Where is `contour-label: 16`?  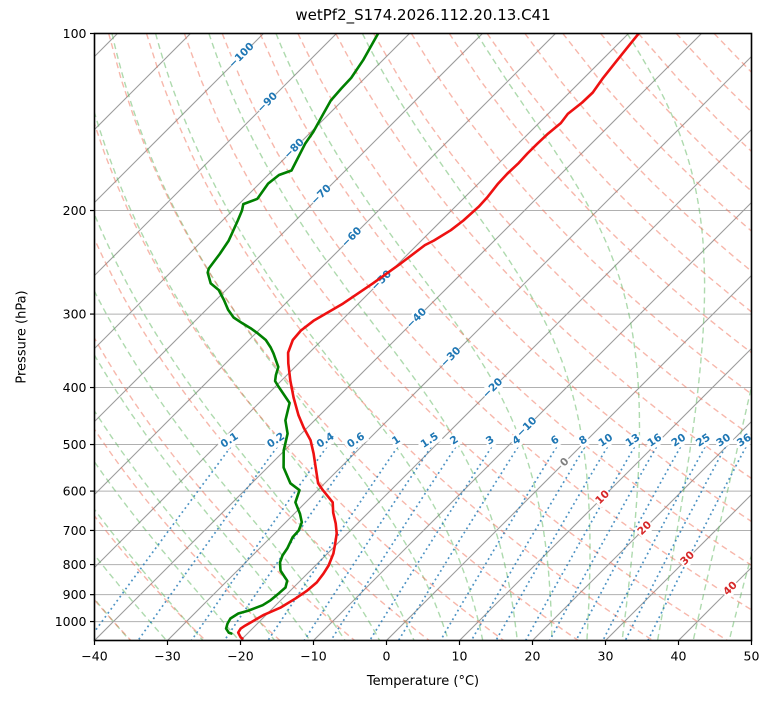
contour-label: 16 is located at coordinates (654, 440).